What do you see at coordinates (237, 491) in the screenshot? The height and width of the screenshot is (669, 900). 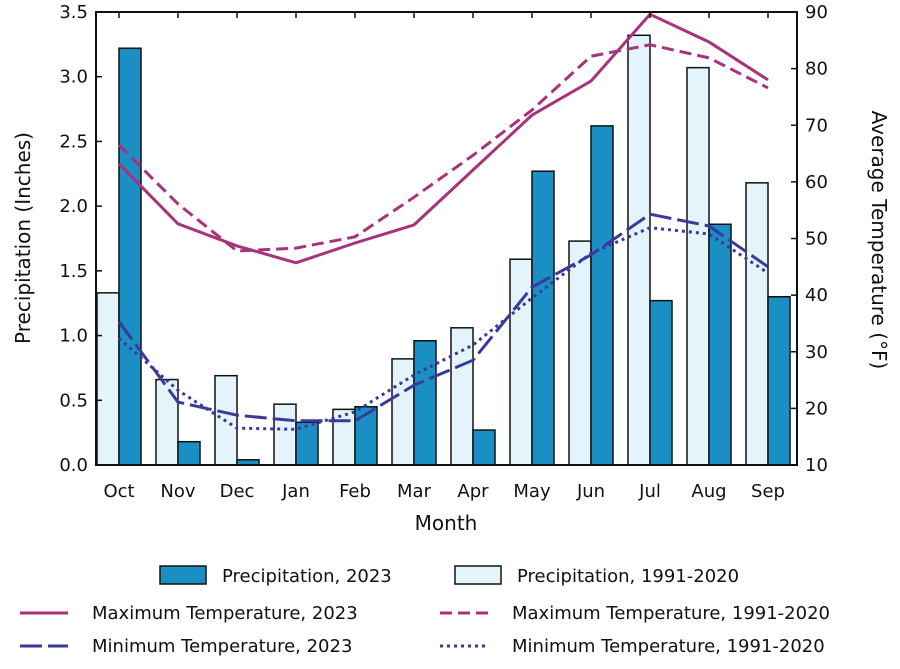 I see `x-tick-label: Dec` at bounding box center [237, 491].